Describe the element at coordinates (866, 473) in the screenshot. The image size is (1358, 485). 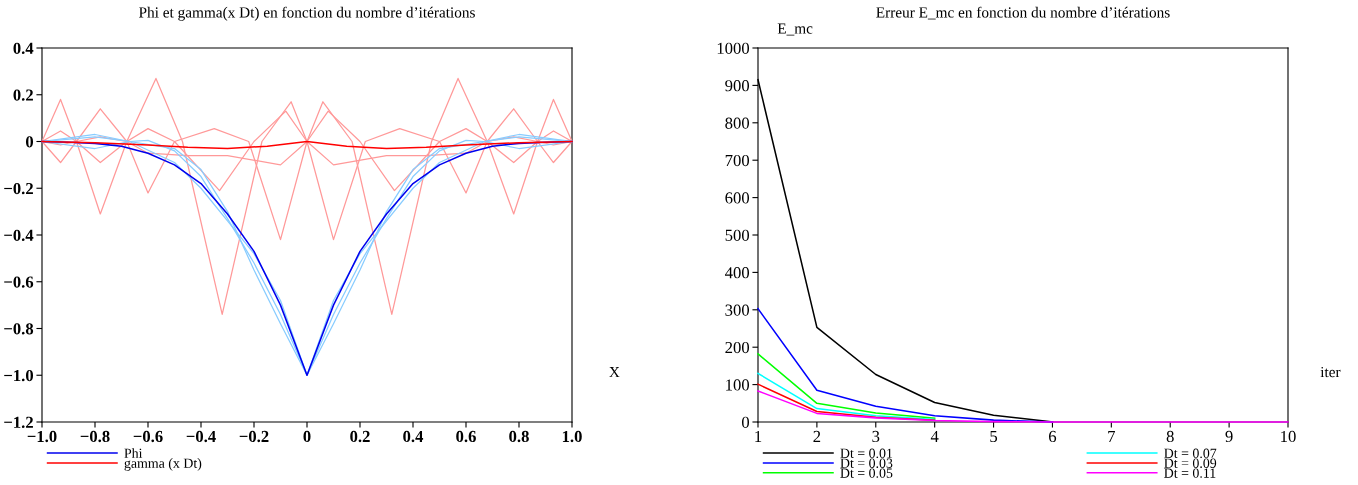
I see `legend-label: Dt = 0.05` at that location.